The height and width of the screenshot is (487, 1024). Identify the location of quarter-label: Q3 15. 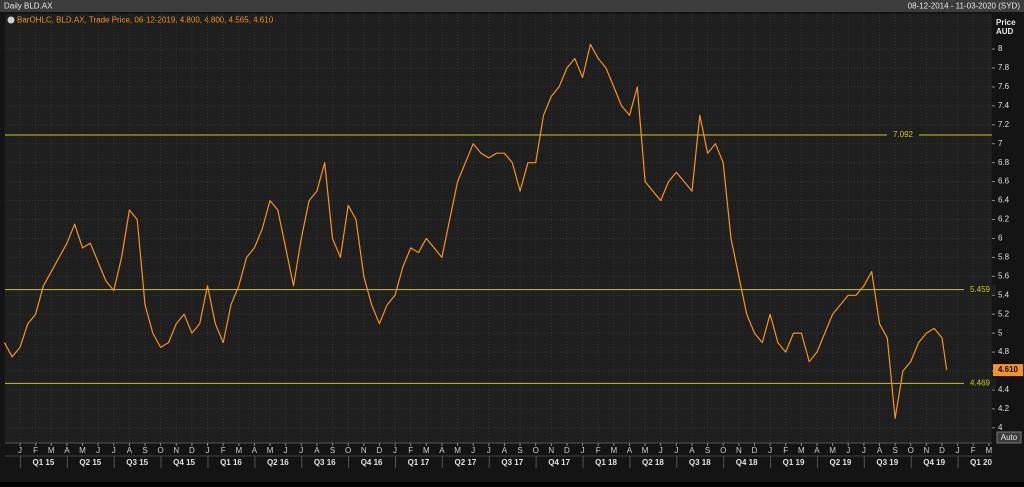
(137, 462).